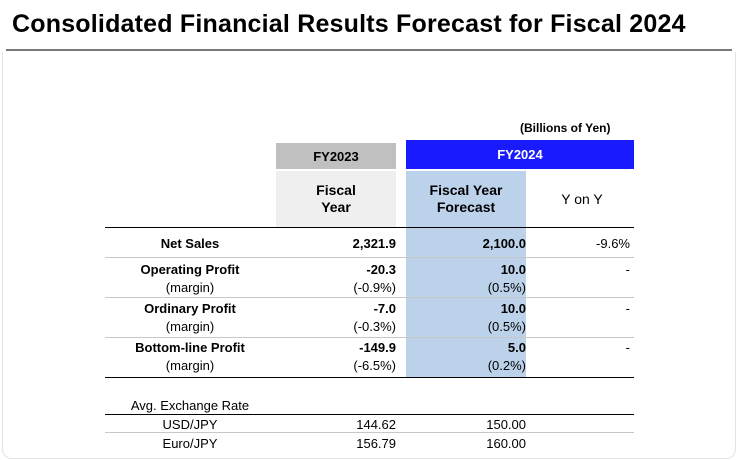 This screenshot has height=460, width=738. I want to click on yoy-bottom-line-profit: -, so click(627, 347).